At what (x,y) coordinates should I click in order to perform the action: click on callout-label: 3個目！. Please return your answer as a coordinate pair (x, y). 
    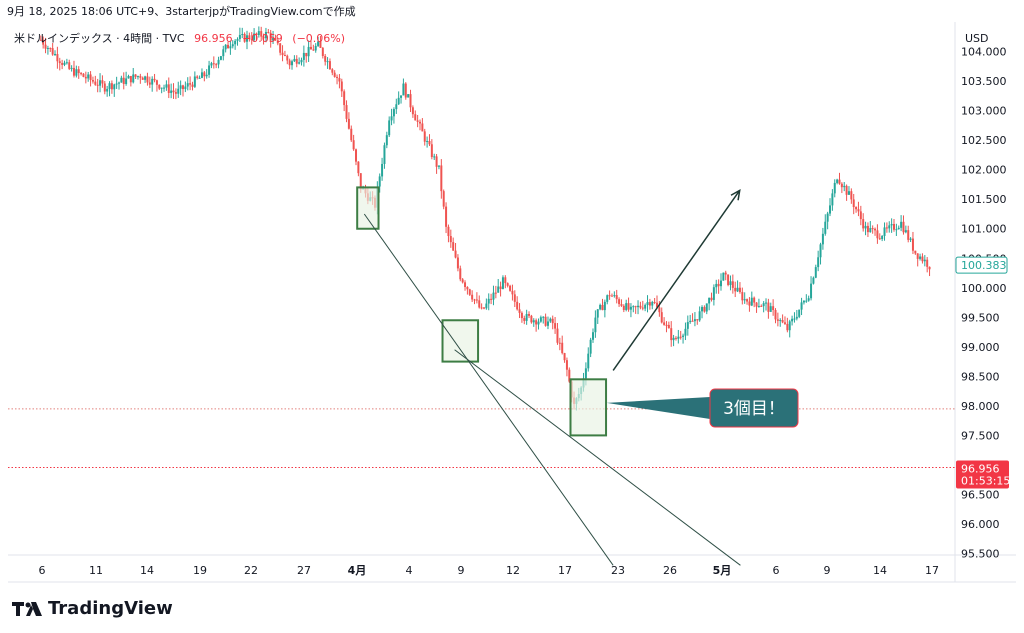
    Looking at the image, I should click on (754, 409).